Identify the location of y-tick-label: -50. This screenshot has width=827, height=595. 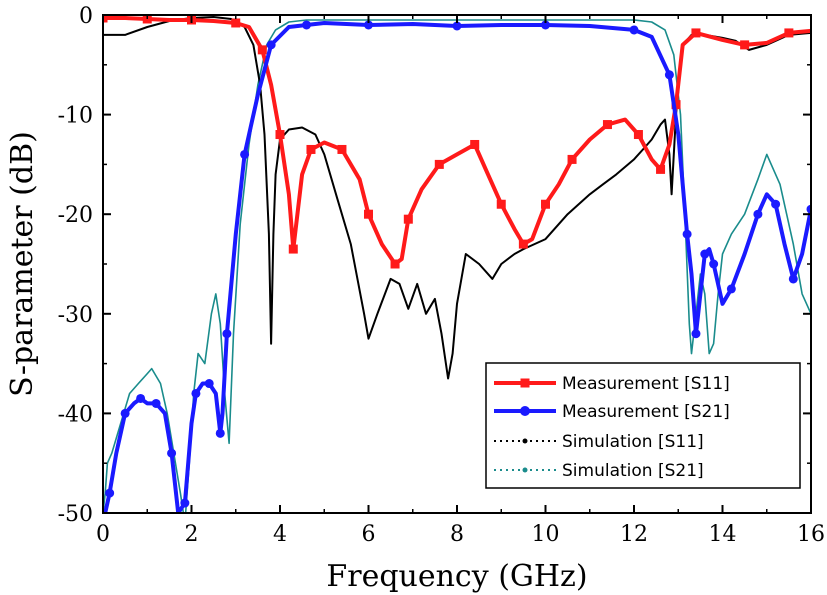
(75, 514).